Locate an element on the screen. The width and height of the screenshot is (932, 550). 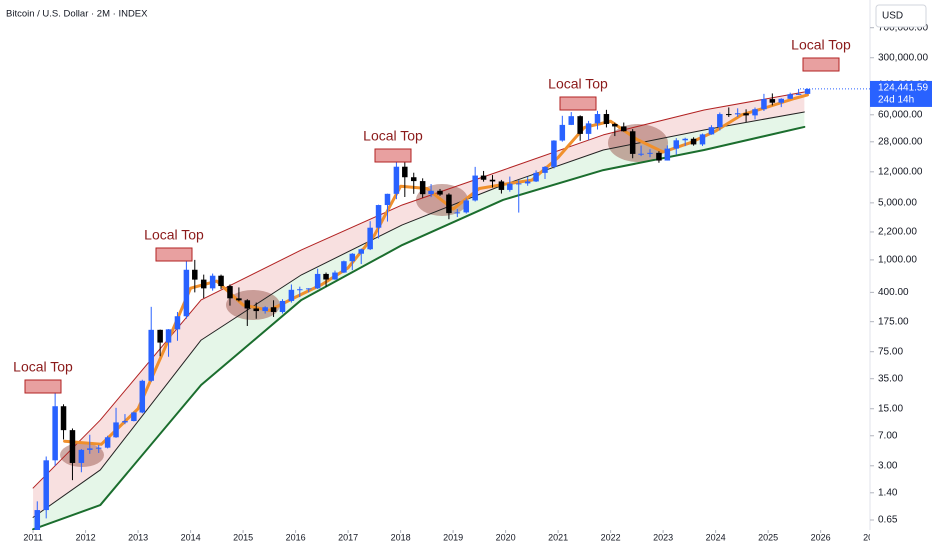
x-tick-label: 2017 is located at coordinates (348, 537).